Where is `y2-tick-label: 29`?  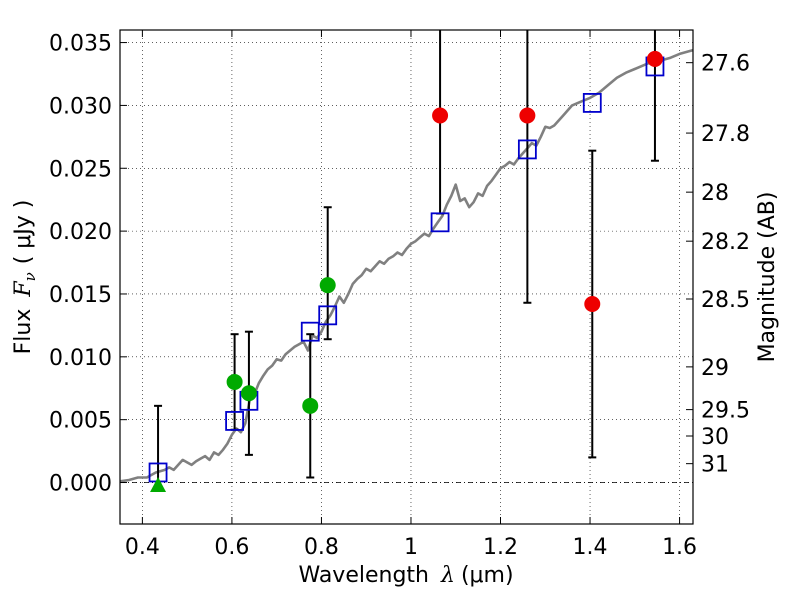
y2-tick-label: 29 is located at coordinates (715, 368).